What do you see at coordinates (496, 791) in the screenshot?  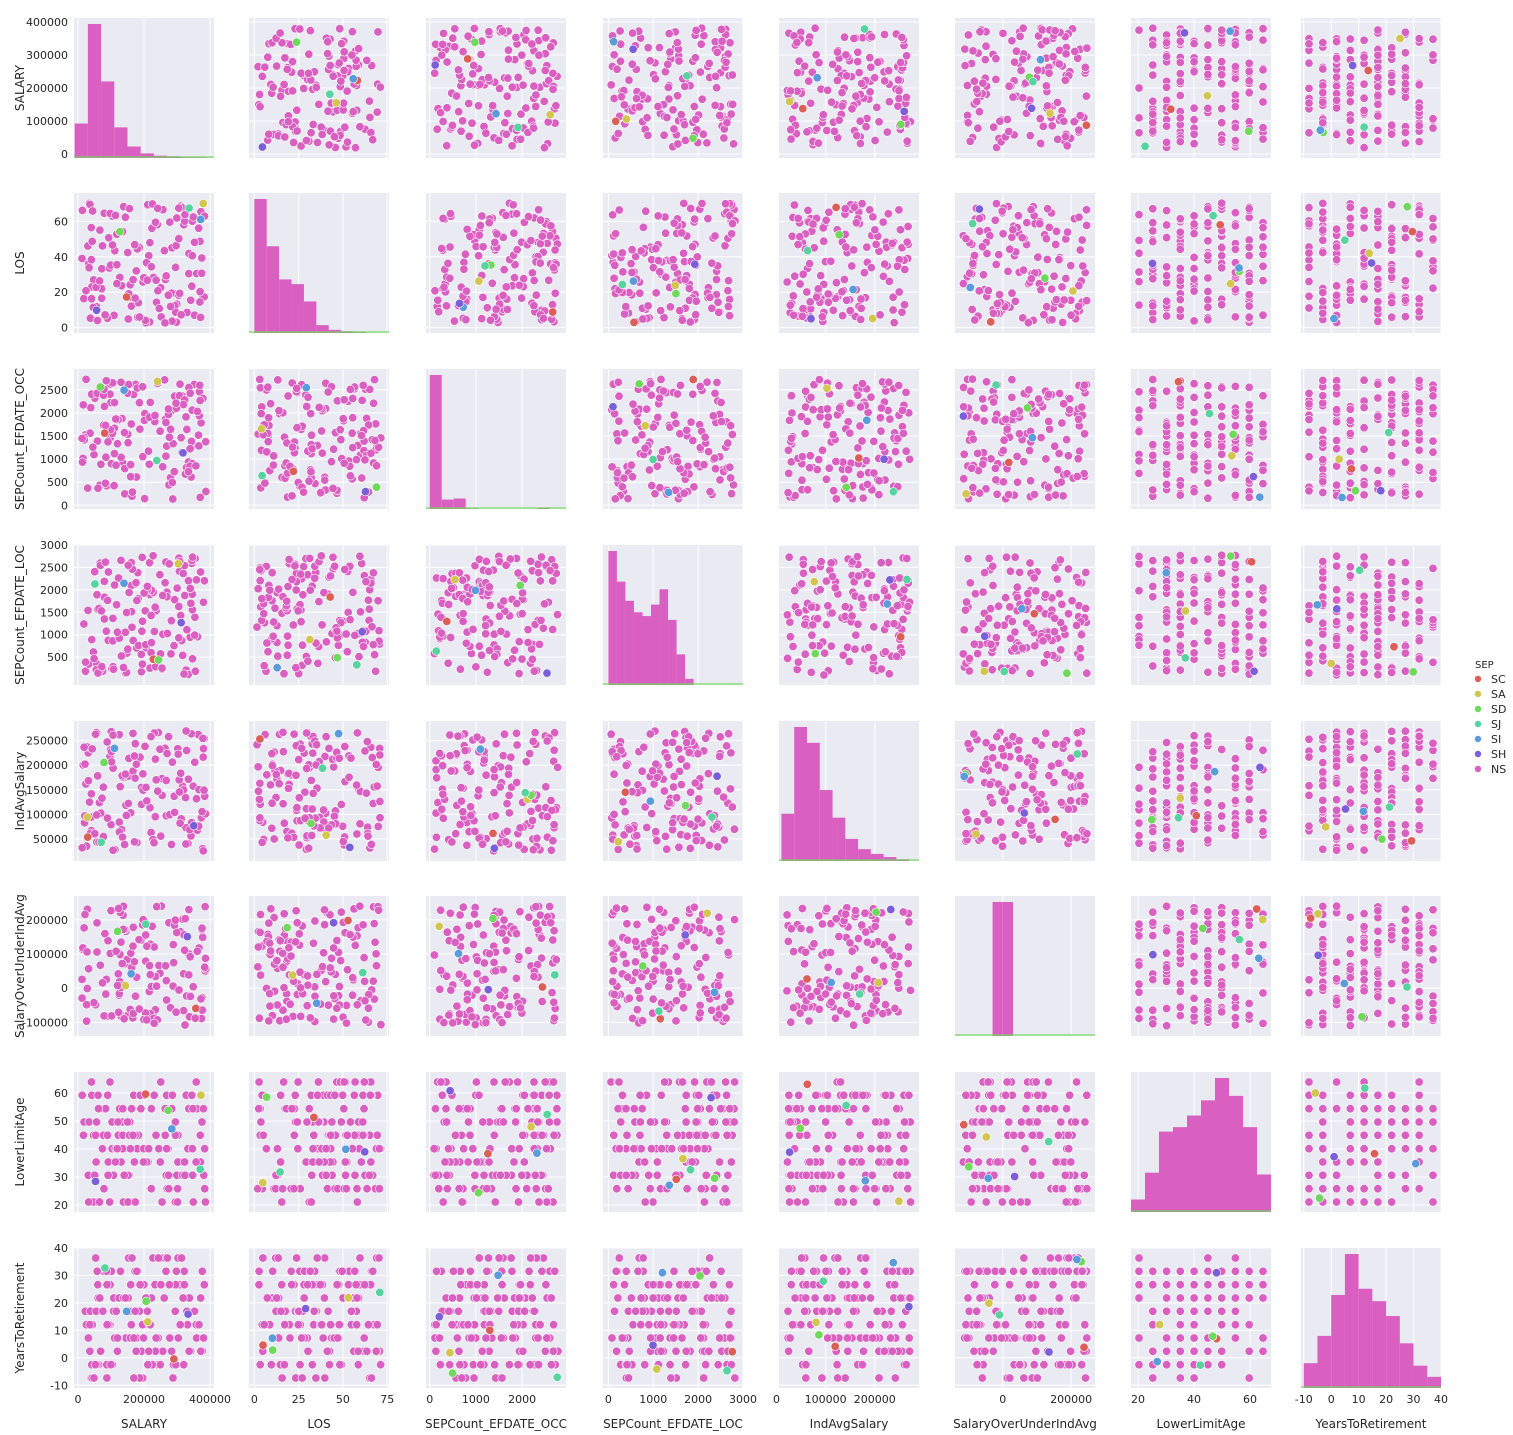 I see `panel-SEPCount_EFDATE_OCC-vs-IndAvgSalary` at bounding box center [496, 791].